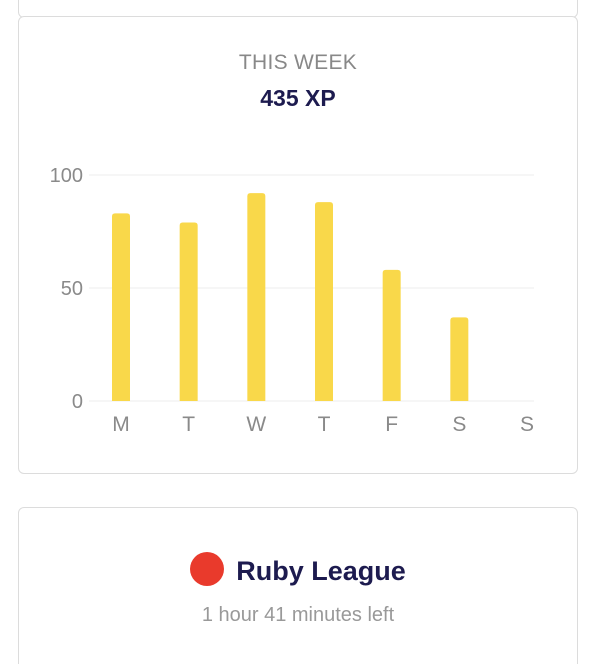 Image resolution: width=594 pixels, height=664 pixels. Describe the element at coordinates (72, 289) in the screenshot. I see `y-tick-label: 50` at that location.